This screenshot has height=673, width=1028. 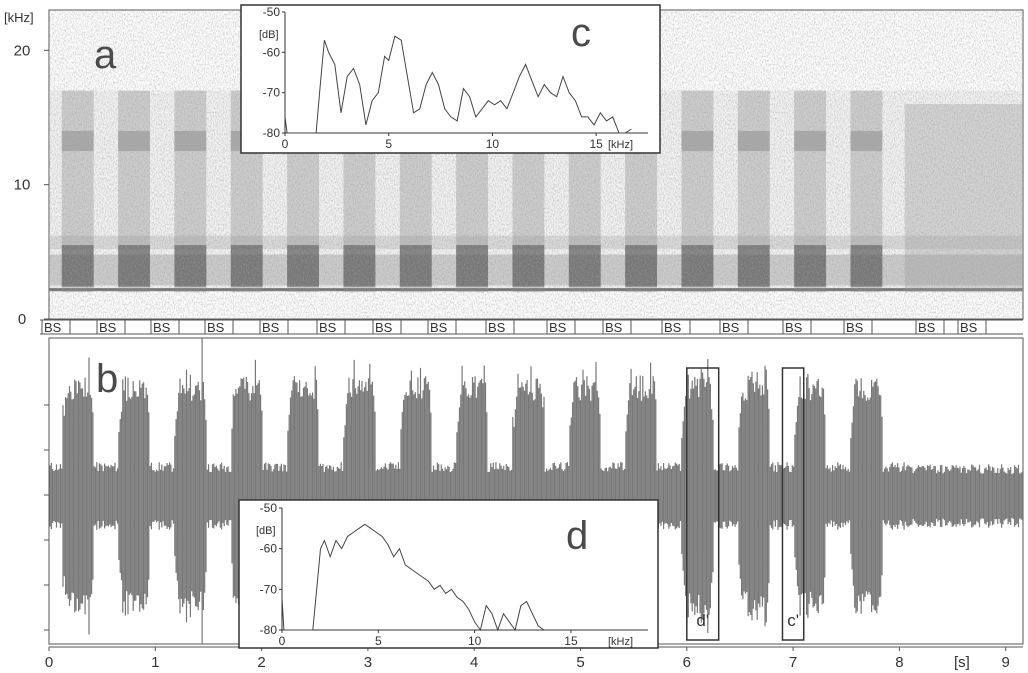 What do you see at coordinates (534, 658) in the screenshot?
I see `time-axis: [s] 0 1 2 3 4 5 6 7 8 9` at bounding box center [534, 658].